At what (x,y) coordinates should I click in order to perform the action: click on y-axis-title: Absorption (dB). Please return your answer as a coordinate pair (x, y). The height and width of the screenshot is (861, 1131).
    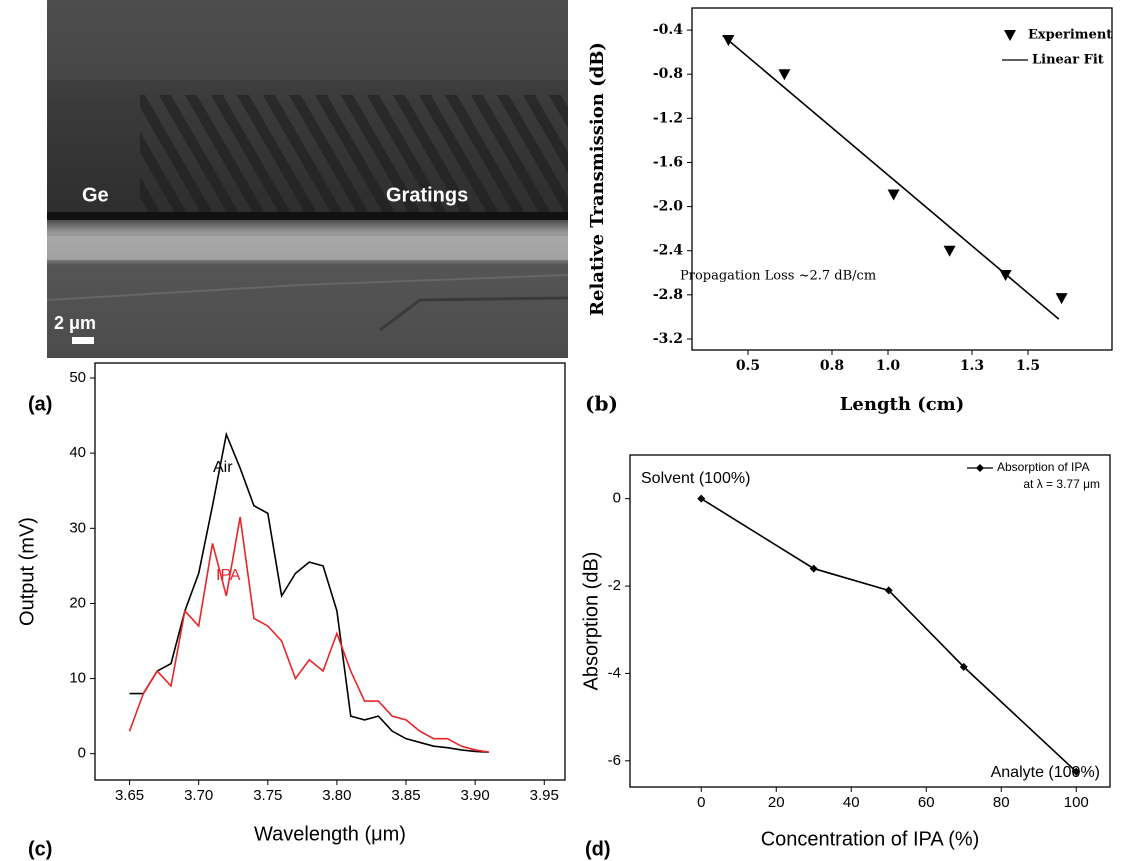
    Looking at the image, I should click on (591, 621).